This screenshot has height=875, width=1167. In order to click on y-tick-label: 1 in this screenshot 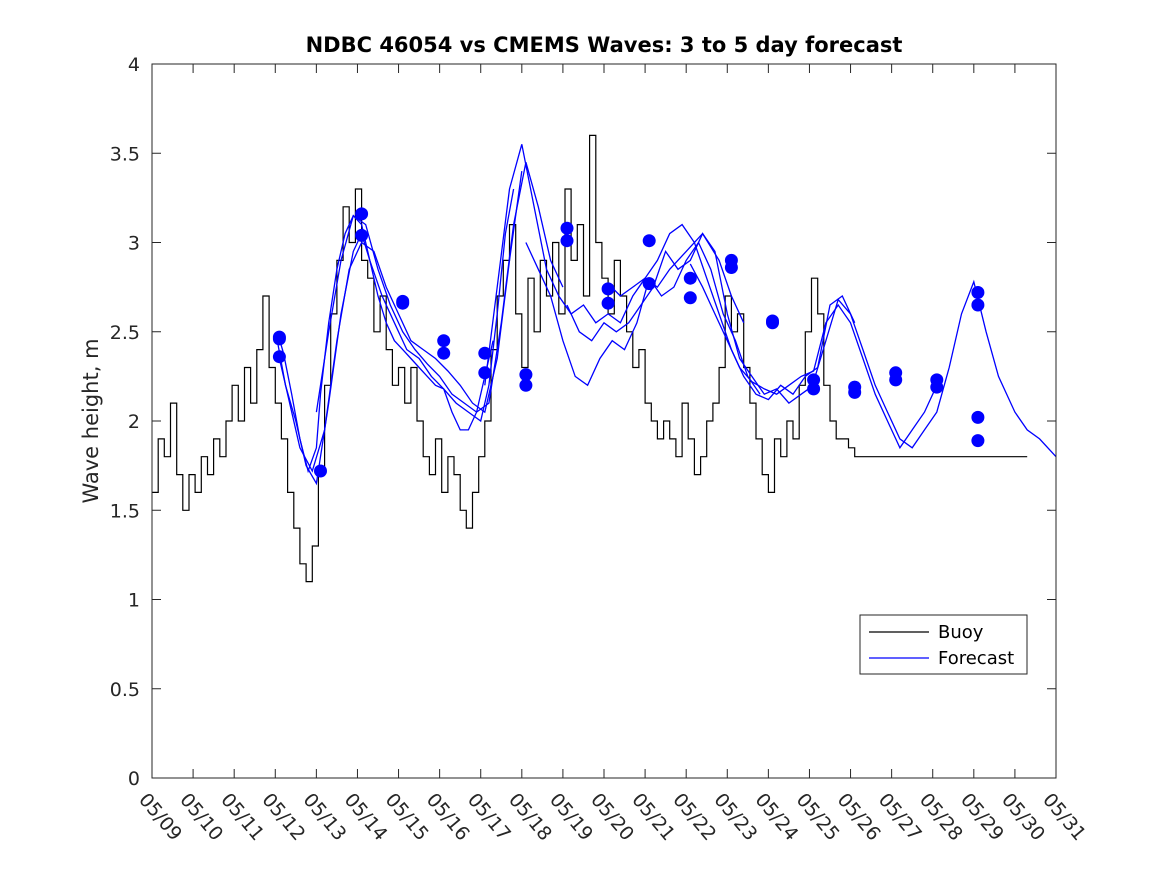, I will do `click(134, 601)`.